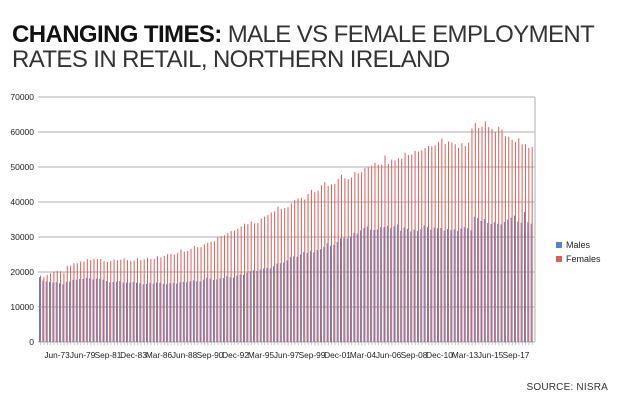  What do you see at coordinates (578, 252) in the screenshot?
I see `chart-legend: Males Females` at bounding box center [578, 252].